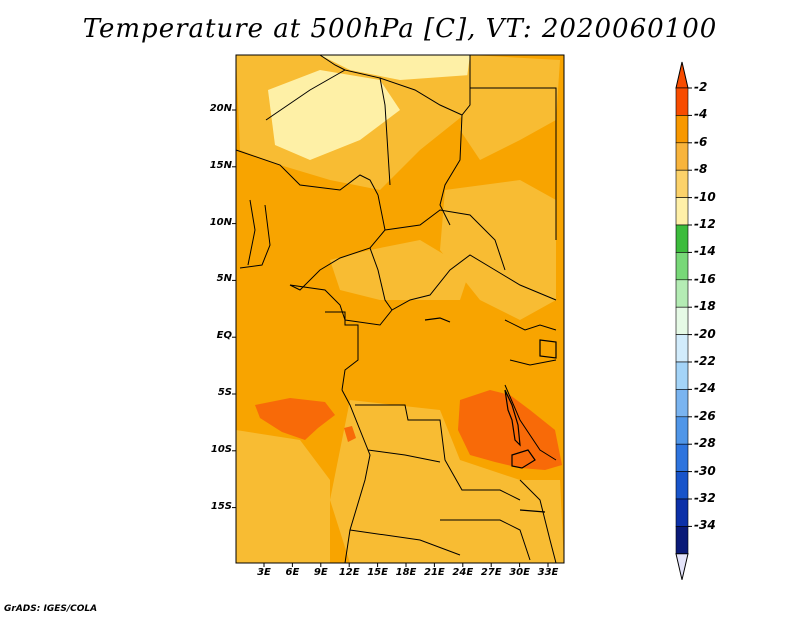 Image resolution: width=800 pixels, height=618 pixels. I want to click on y-axis-label: 5S, so click(224, 392).